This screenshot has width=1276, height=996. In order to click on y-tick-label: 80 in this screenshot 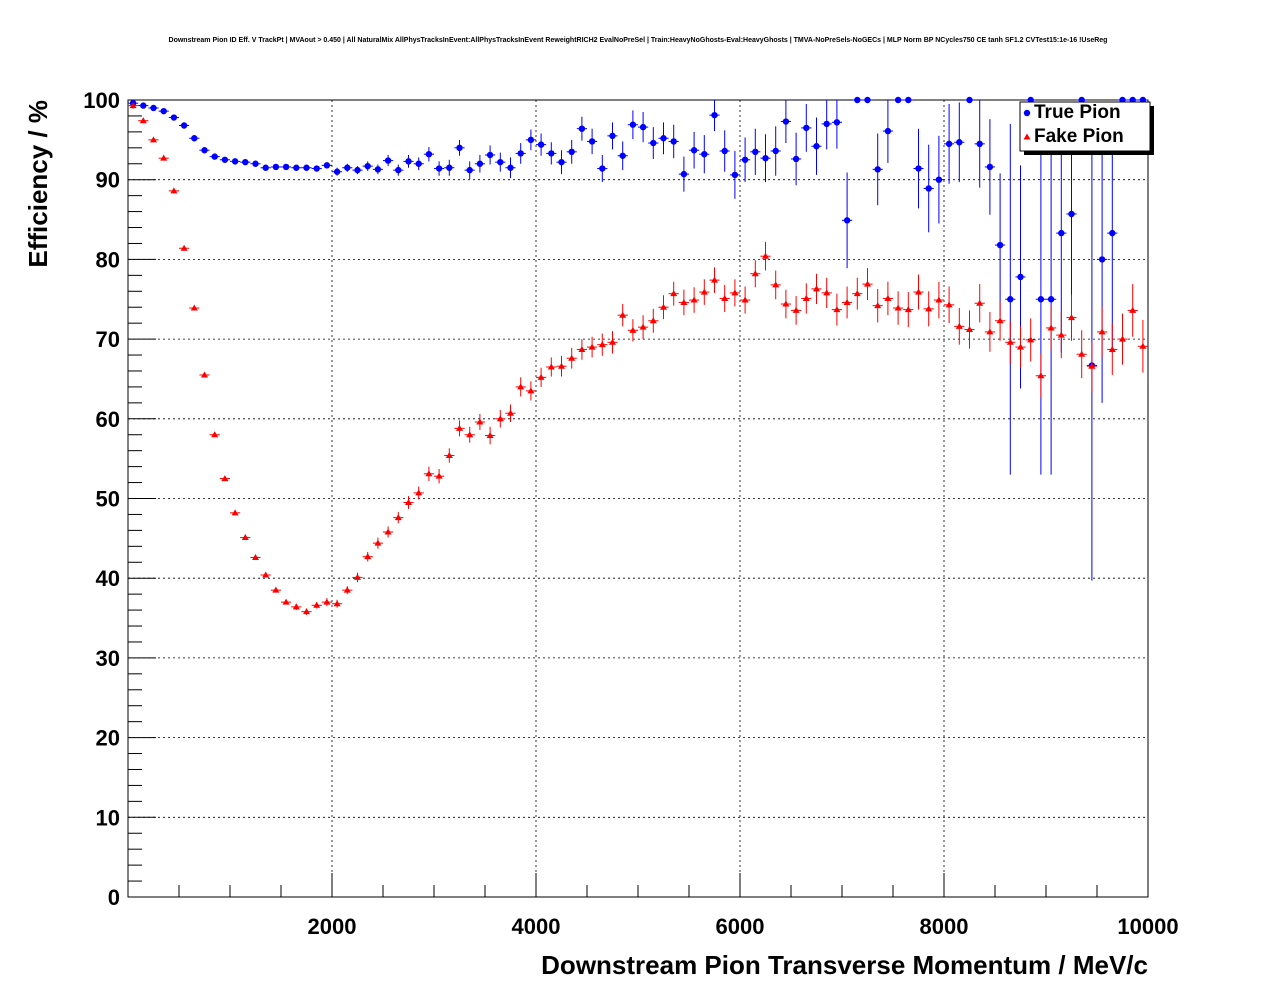, I will do `click(108, 259)`.